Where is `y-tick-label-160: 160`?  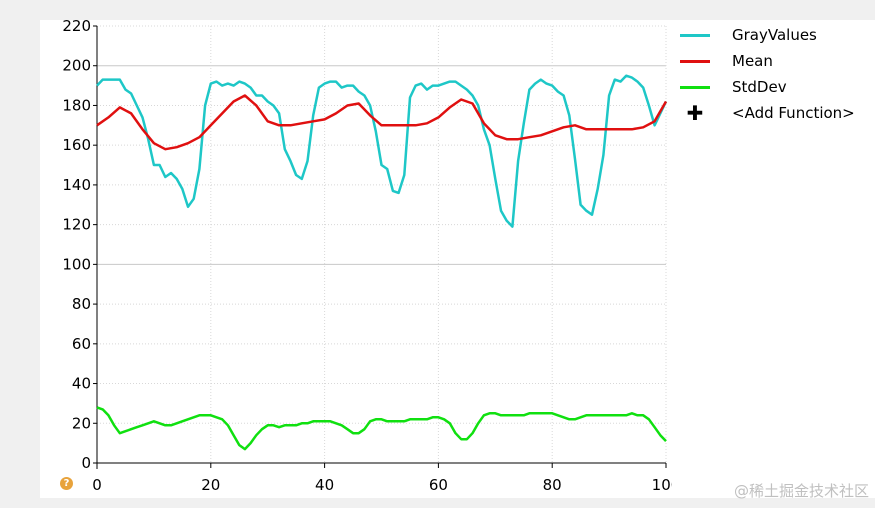
y-tick-label-160: 160 is located at coordinates (76, 145).